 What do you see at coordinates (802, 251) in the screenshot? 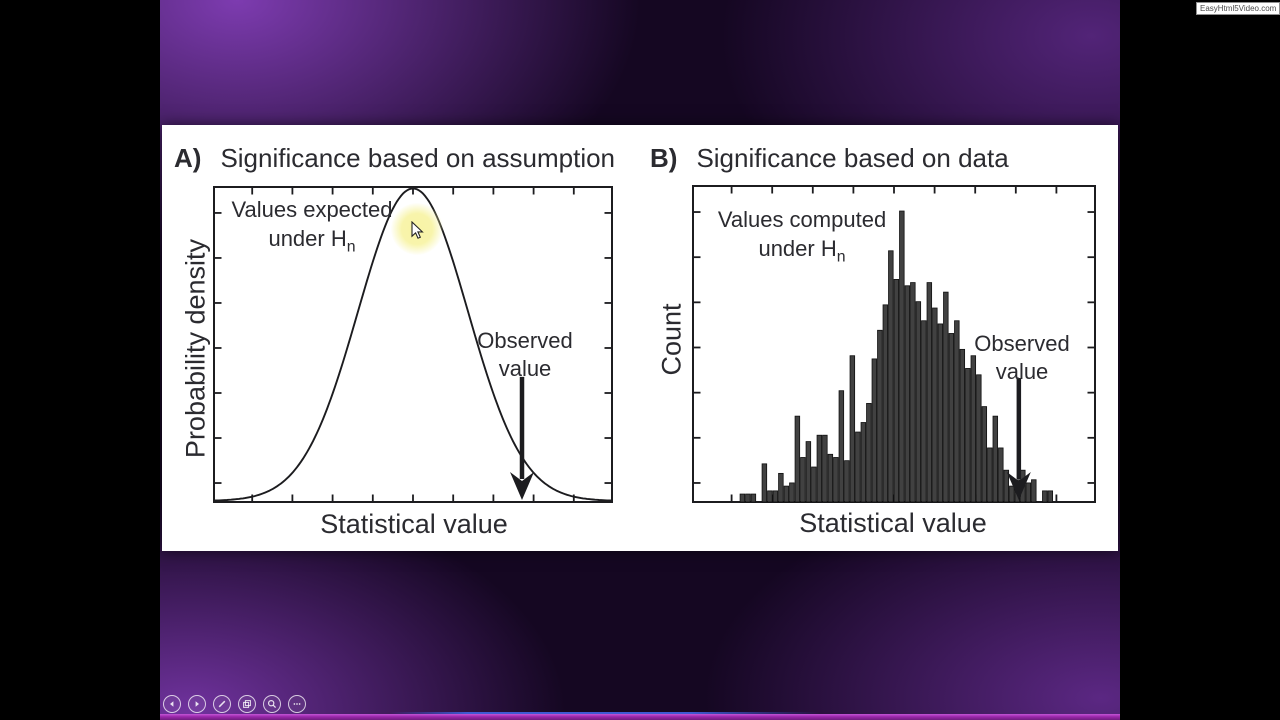
I see `panel-b-annotation-line2: under Hn` at bounding box center [802, 251].